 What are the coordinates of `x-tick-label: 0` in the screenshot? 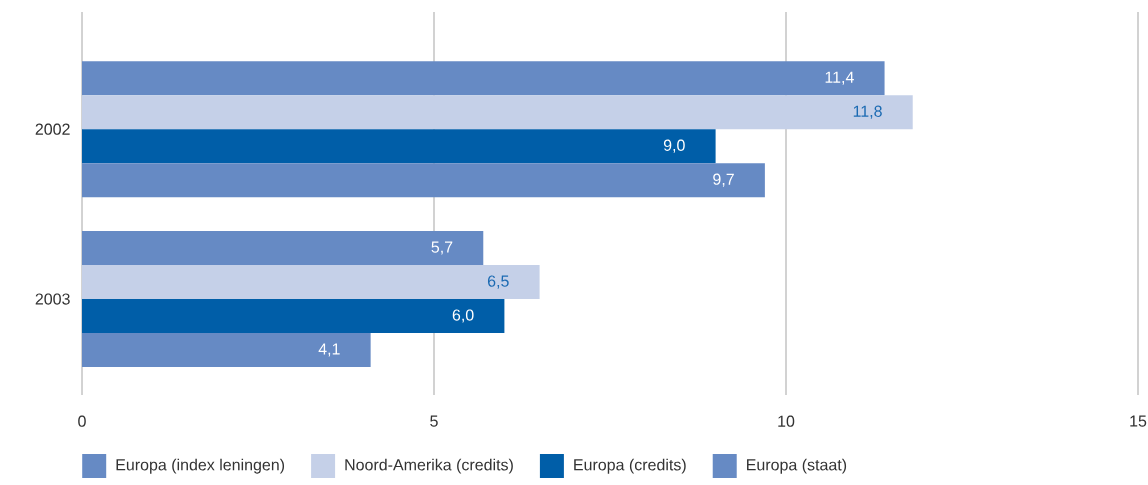 It's located at (82, 421).